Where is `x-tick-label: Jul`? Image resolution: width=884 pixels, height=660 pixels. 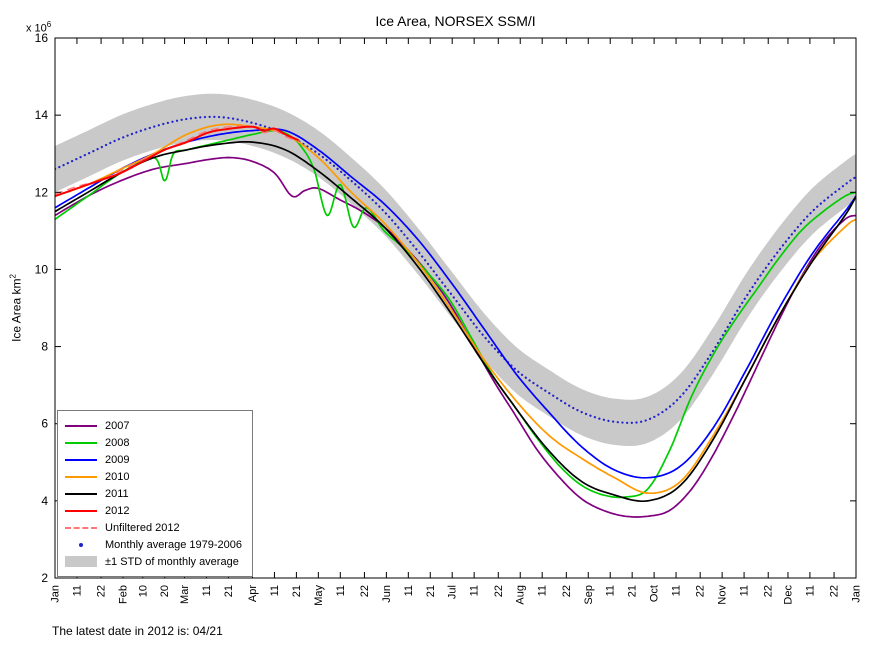
x-tick-label: Jul is located at coordinates (453, 592).